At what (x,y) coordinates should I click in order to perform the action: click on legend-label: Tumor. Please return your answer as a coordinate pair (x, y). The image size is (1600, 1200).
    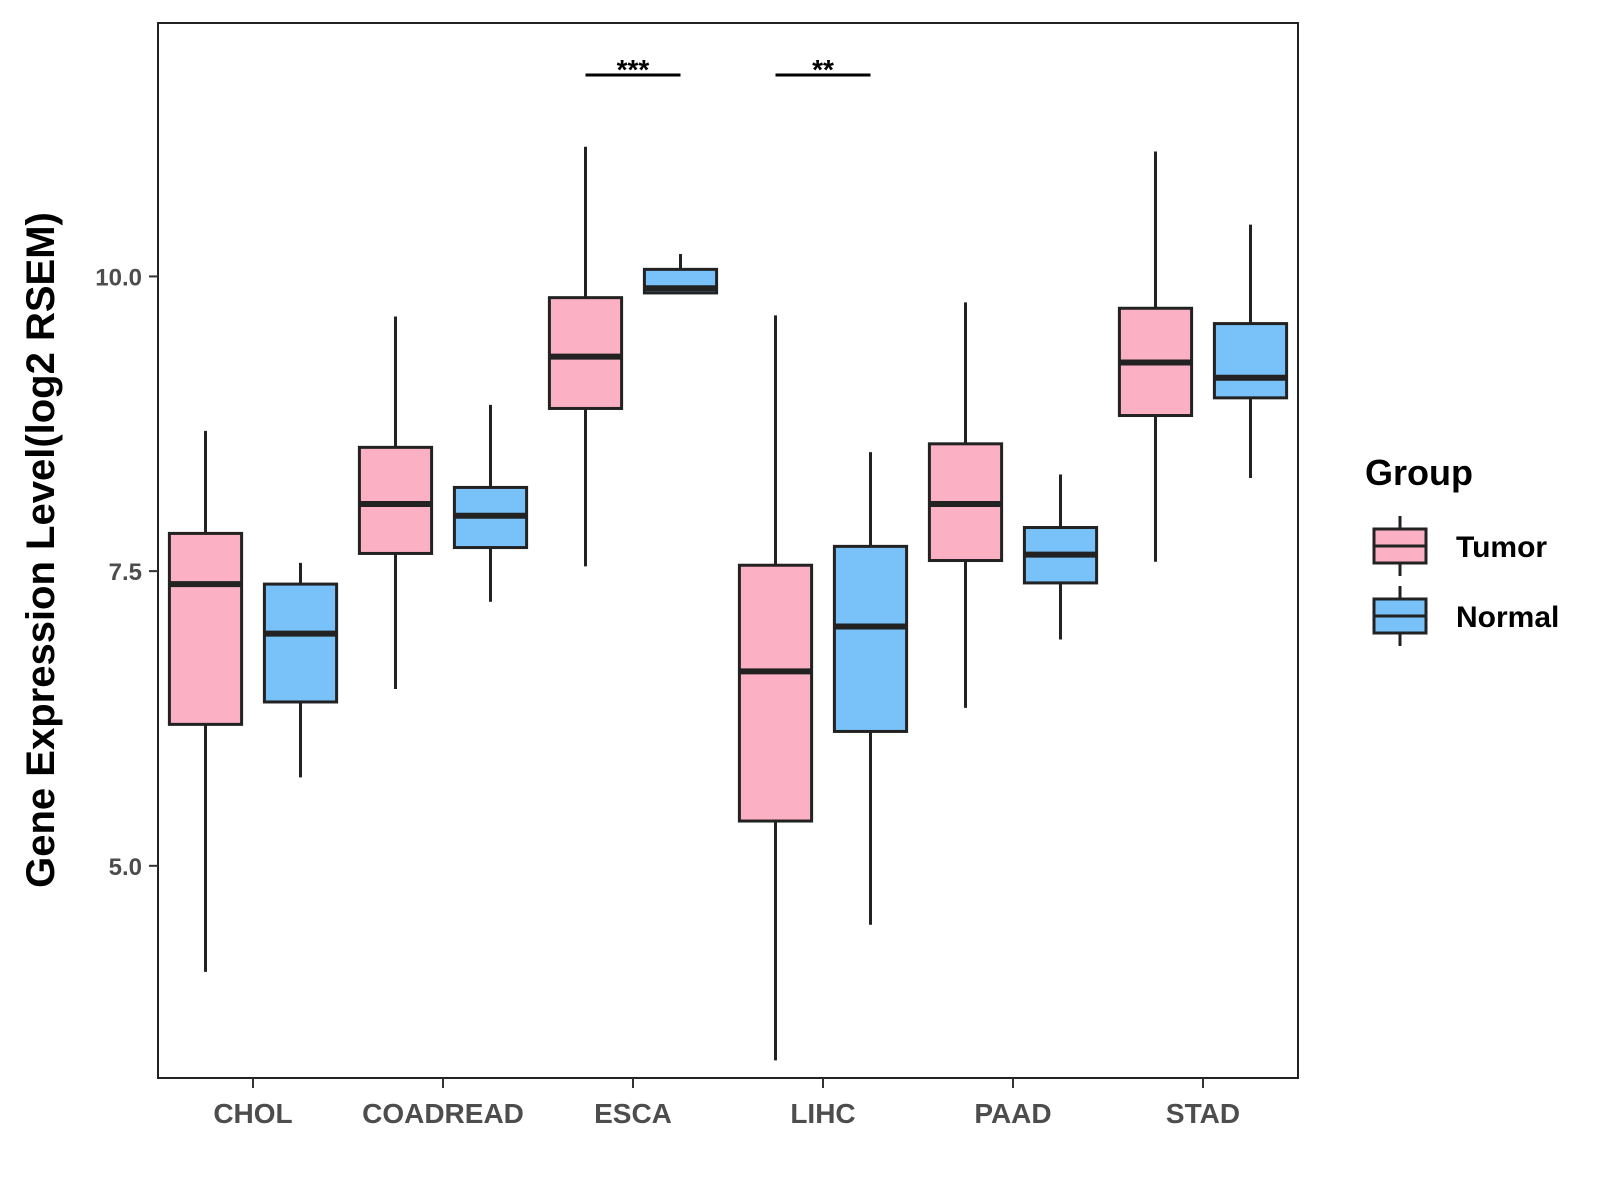
    Looking at the image, I should click on (1501, 547).